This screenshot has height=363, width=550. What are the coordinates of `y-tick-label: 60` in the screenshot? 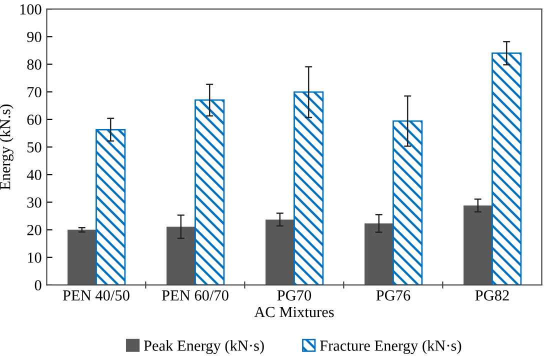 It's located at (34, 119).